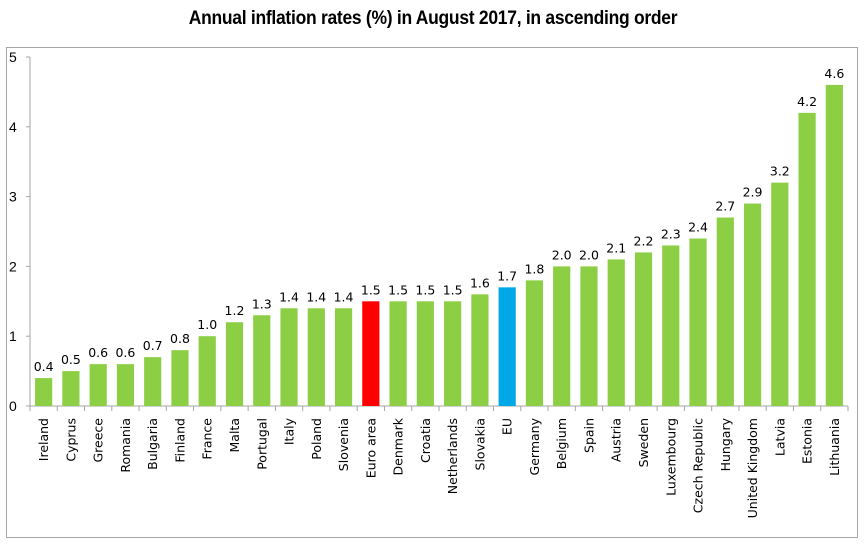 This screenshot has width=866, height=546. I want to click on bar-greece, so click(98, 385).